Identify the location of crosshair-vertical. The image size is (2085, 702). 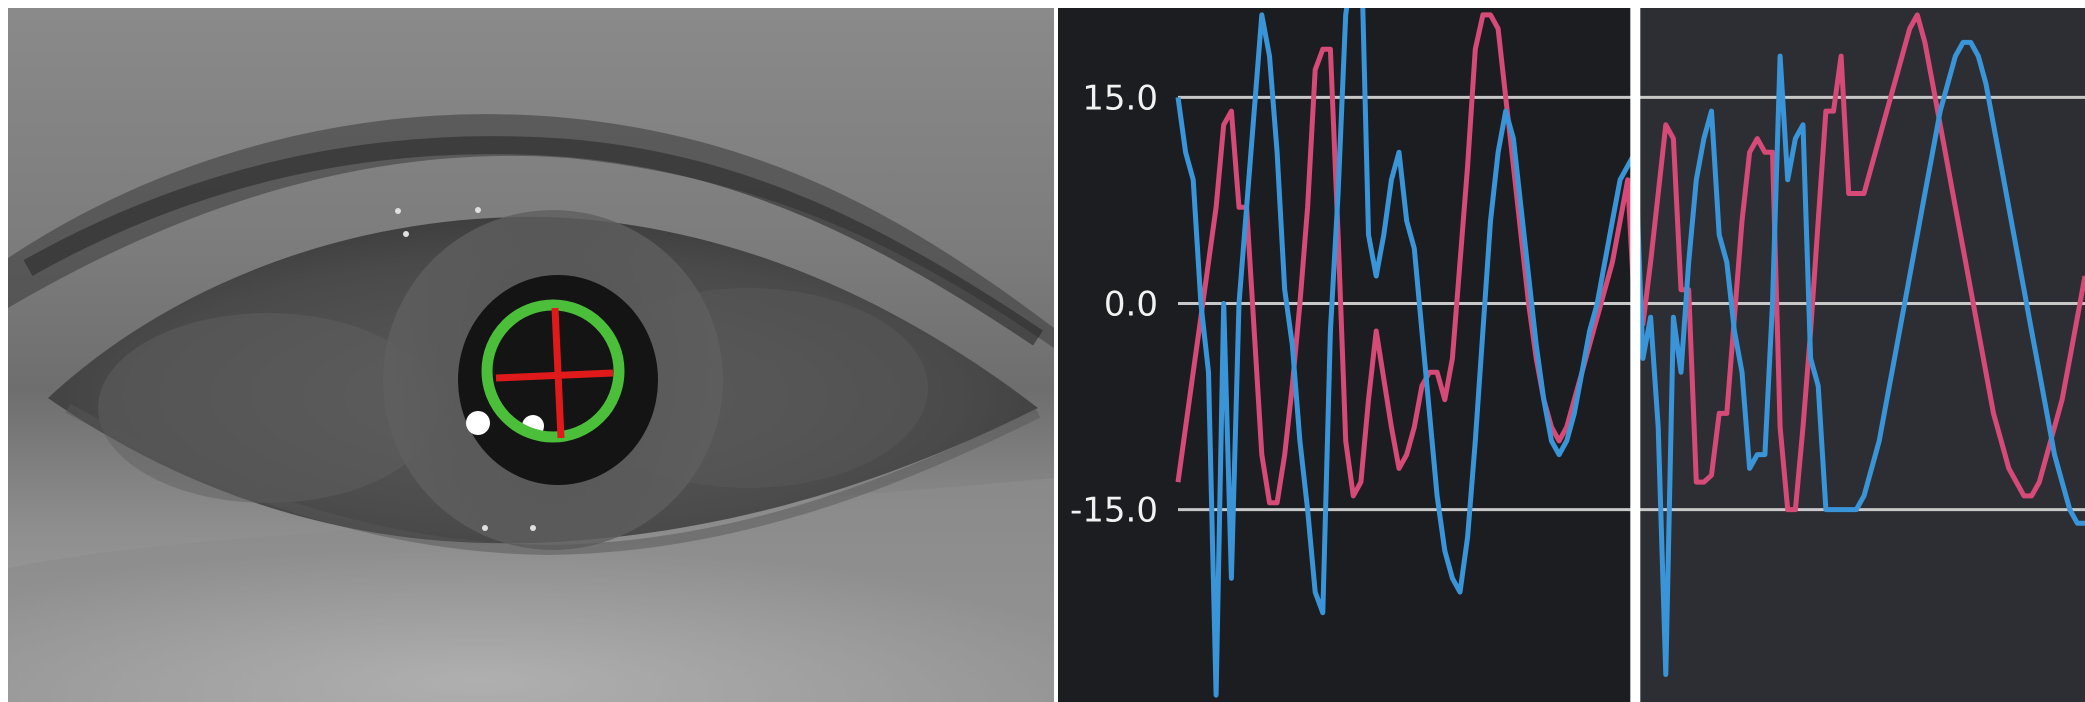
(558, 373).